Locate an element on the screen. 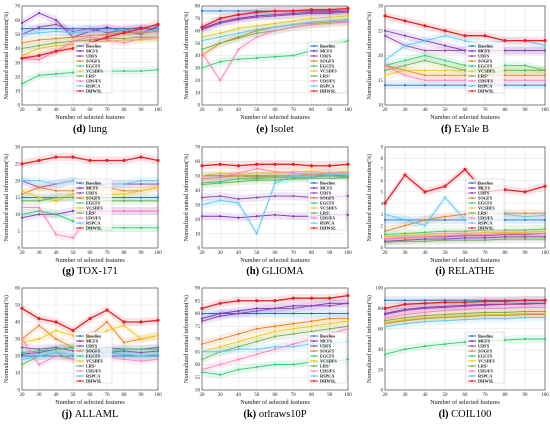 The image size is (550, 427). legend-label: VCSDFS is located at coordinates (94, 361).